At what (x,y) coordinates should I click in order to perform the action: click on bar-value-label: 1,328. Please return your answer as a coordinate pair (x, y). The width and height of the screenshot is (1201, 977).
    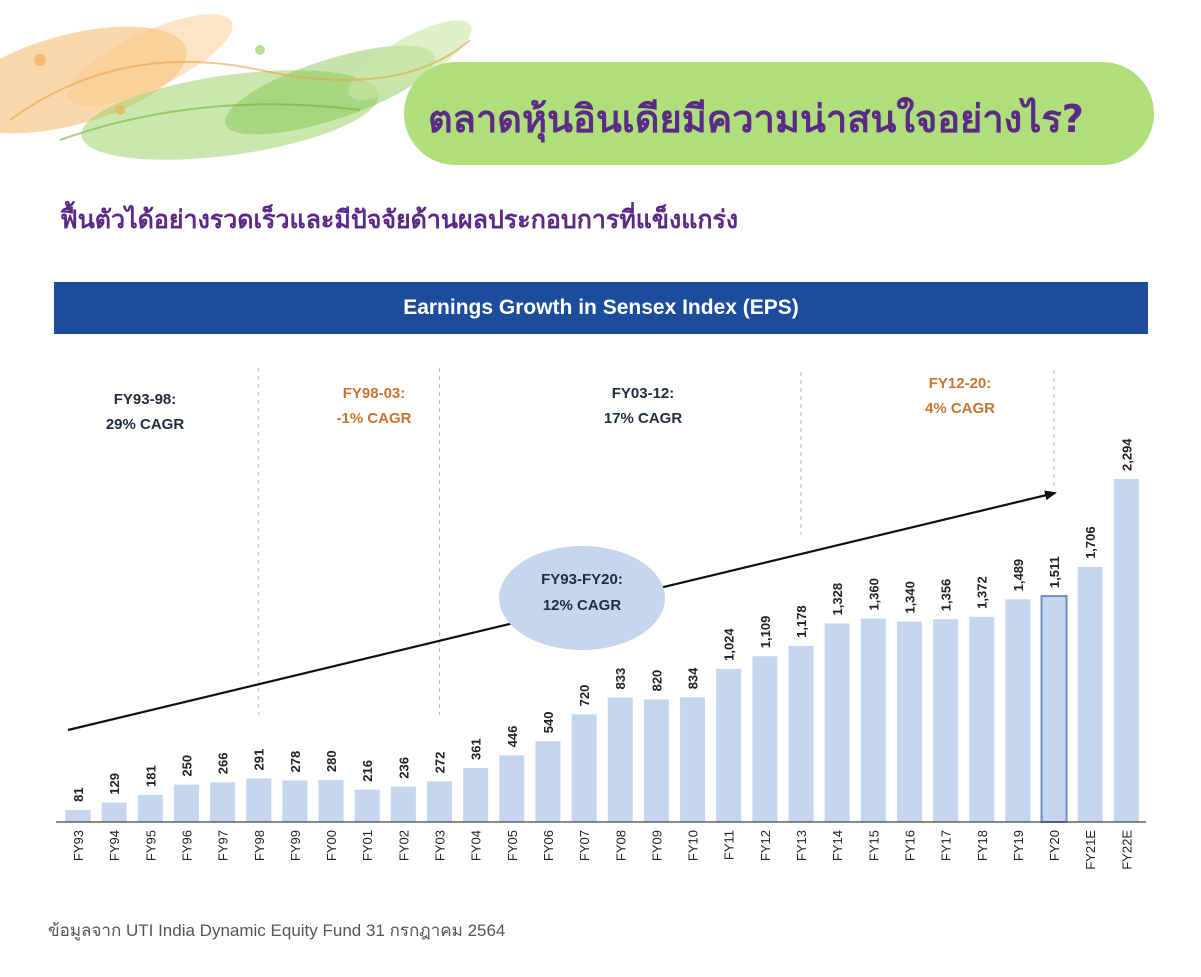
    Looking at the image, I should click on (837, 599).